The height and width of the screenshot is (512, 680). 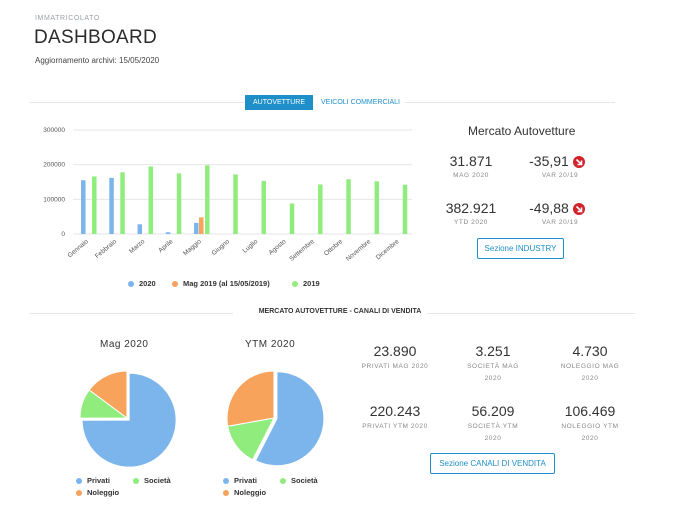 What do you see at coordinates (196, 228) in the screenshot?
I see `bar-2020-maggio` at bounding box center [196, 228].